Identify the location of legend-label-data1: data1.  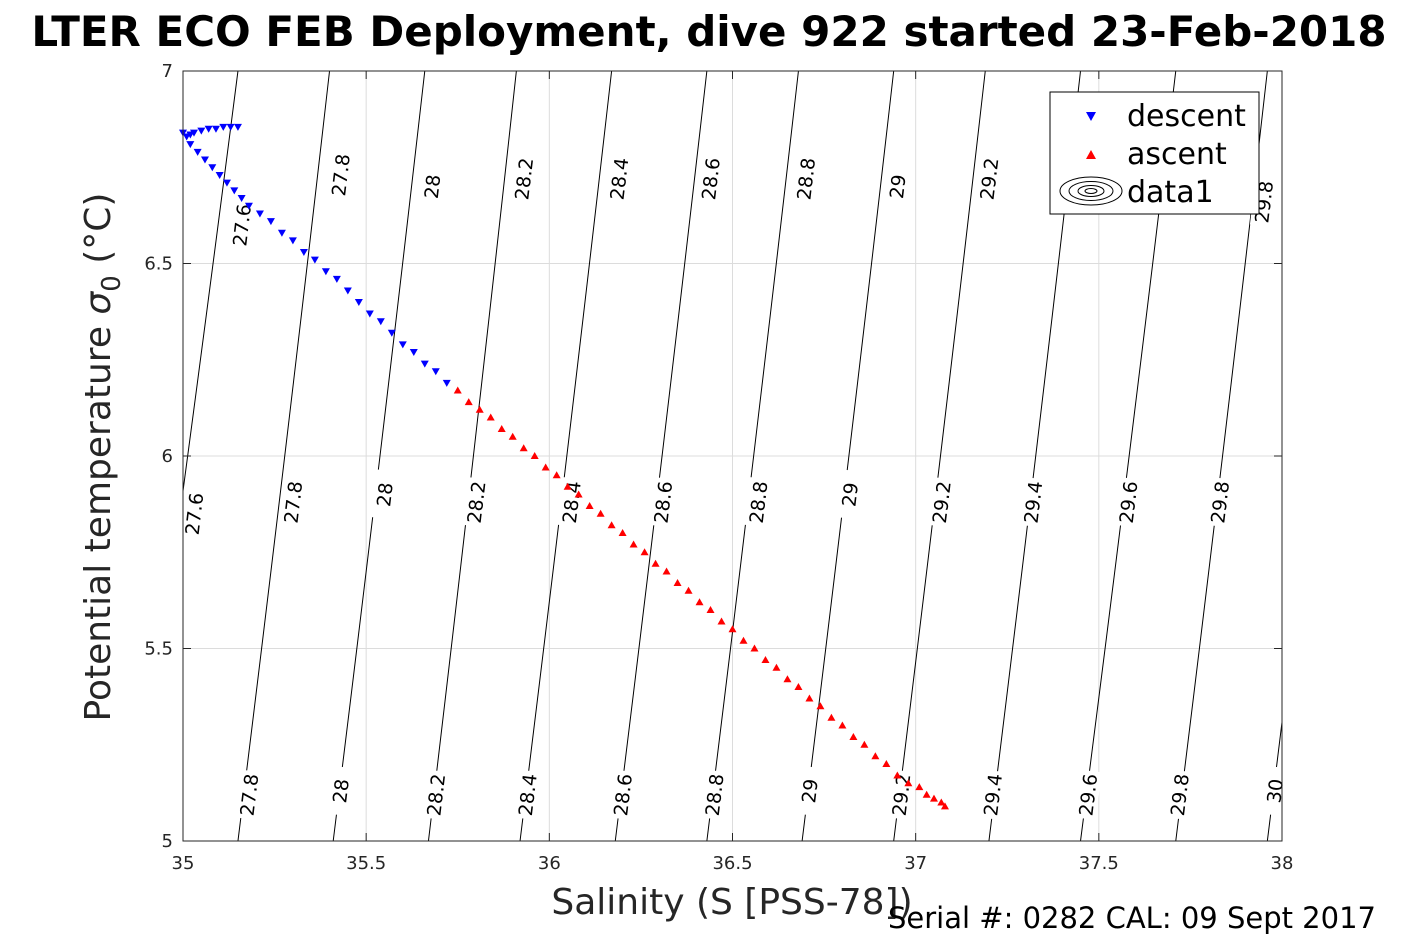
(1170, 192).